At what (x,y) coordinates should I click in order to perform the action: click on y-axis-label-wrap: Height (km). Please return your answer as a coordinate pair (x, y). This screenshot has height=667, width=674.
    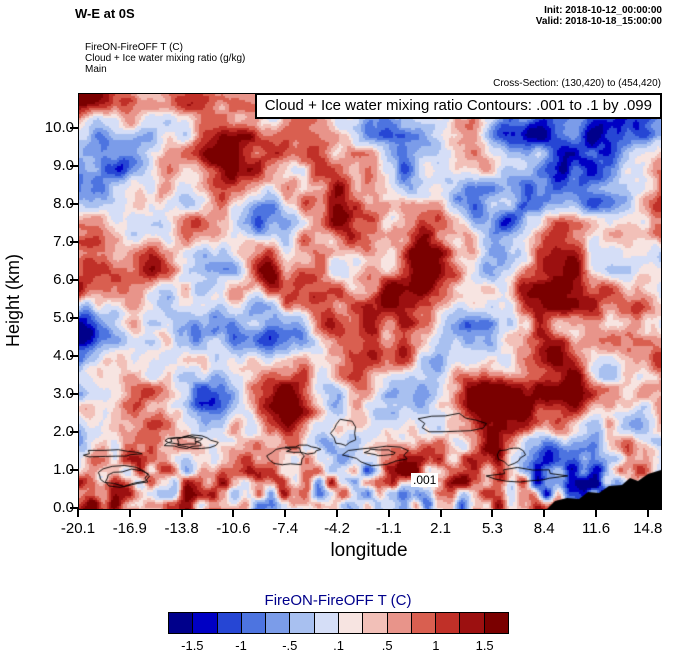
    Looking at the image, I should click on (13, 300).